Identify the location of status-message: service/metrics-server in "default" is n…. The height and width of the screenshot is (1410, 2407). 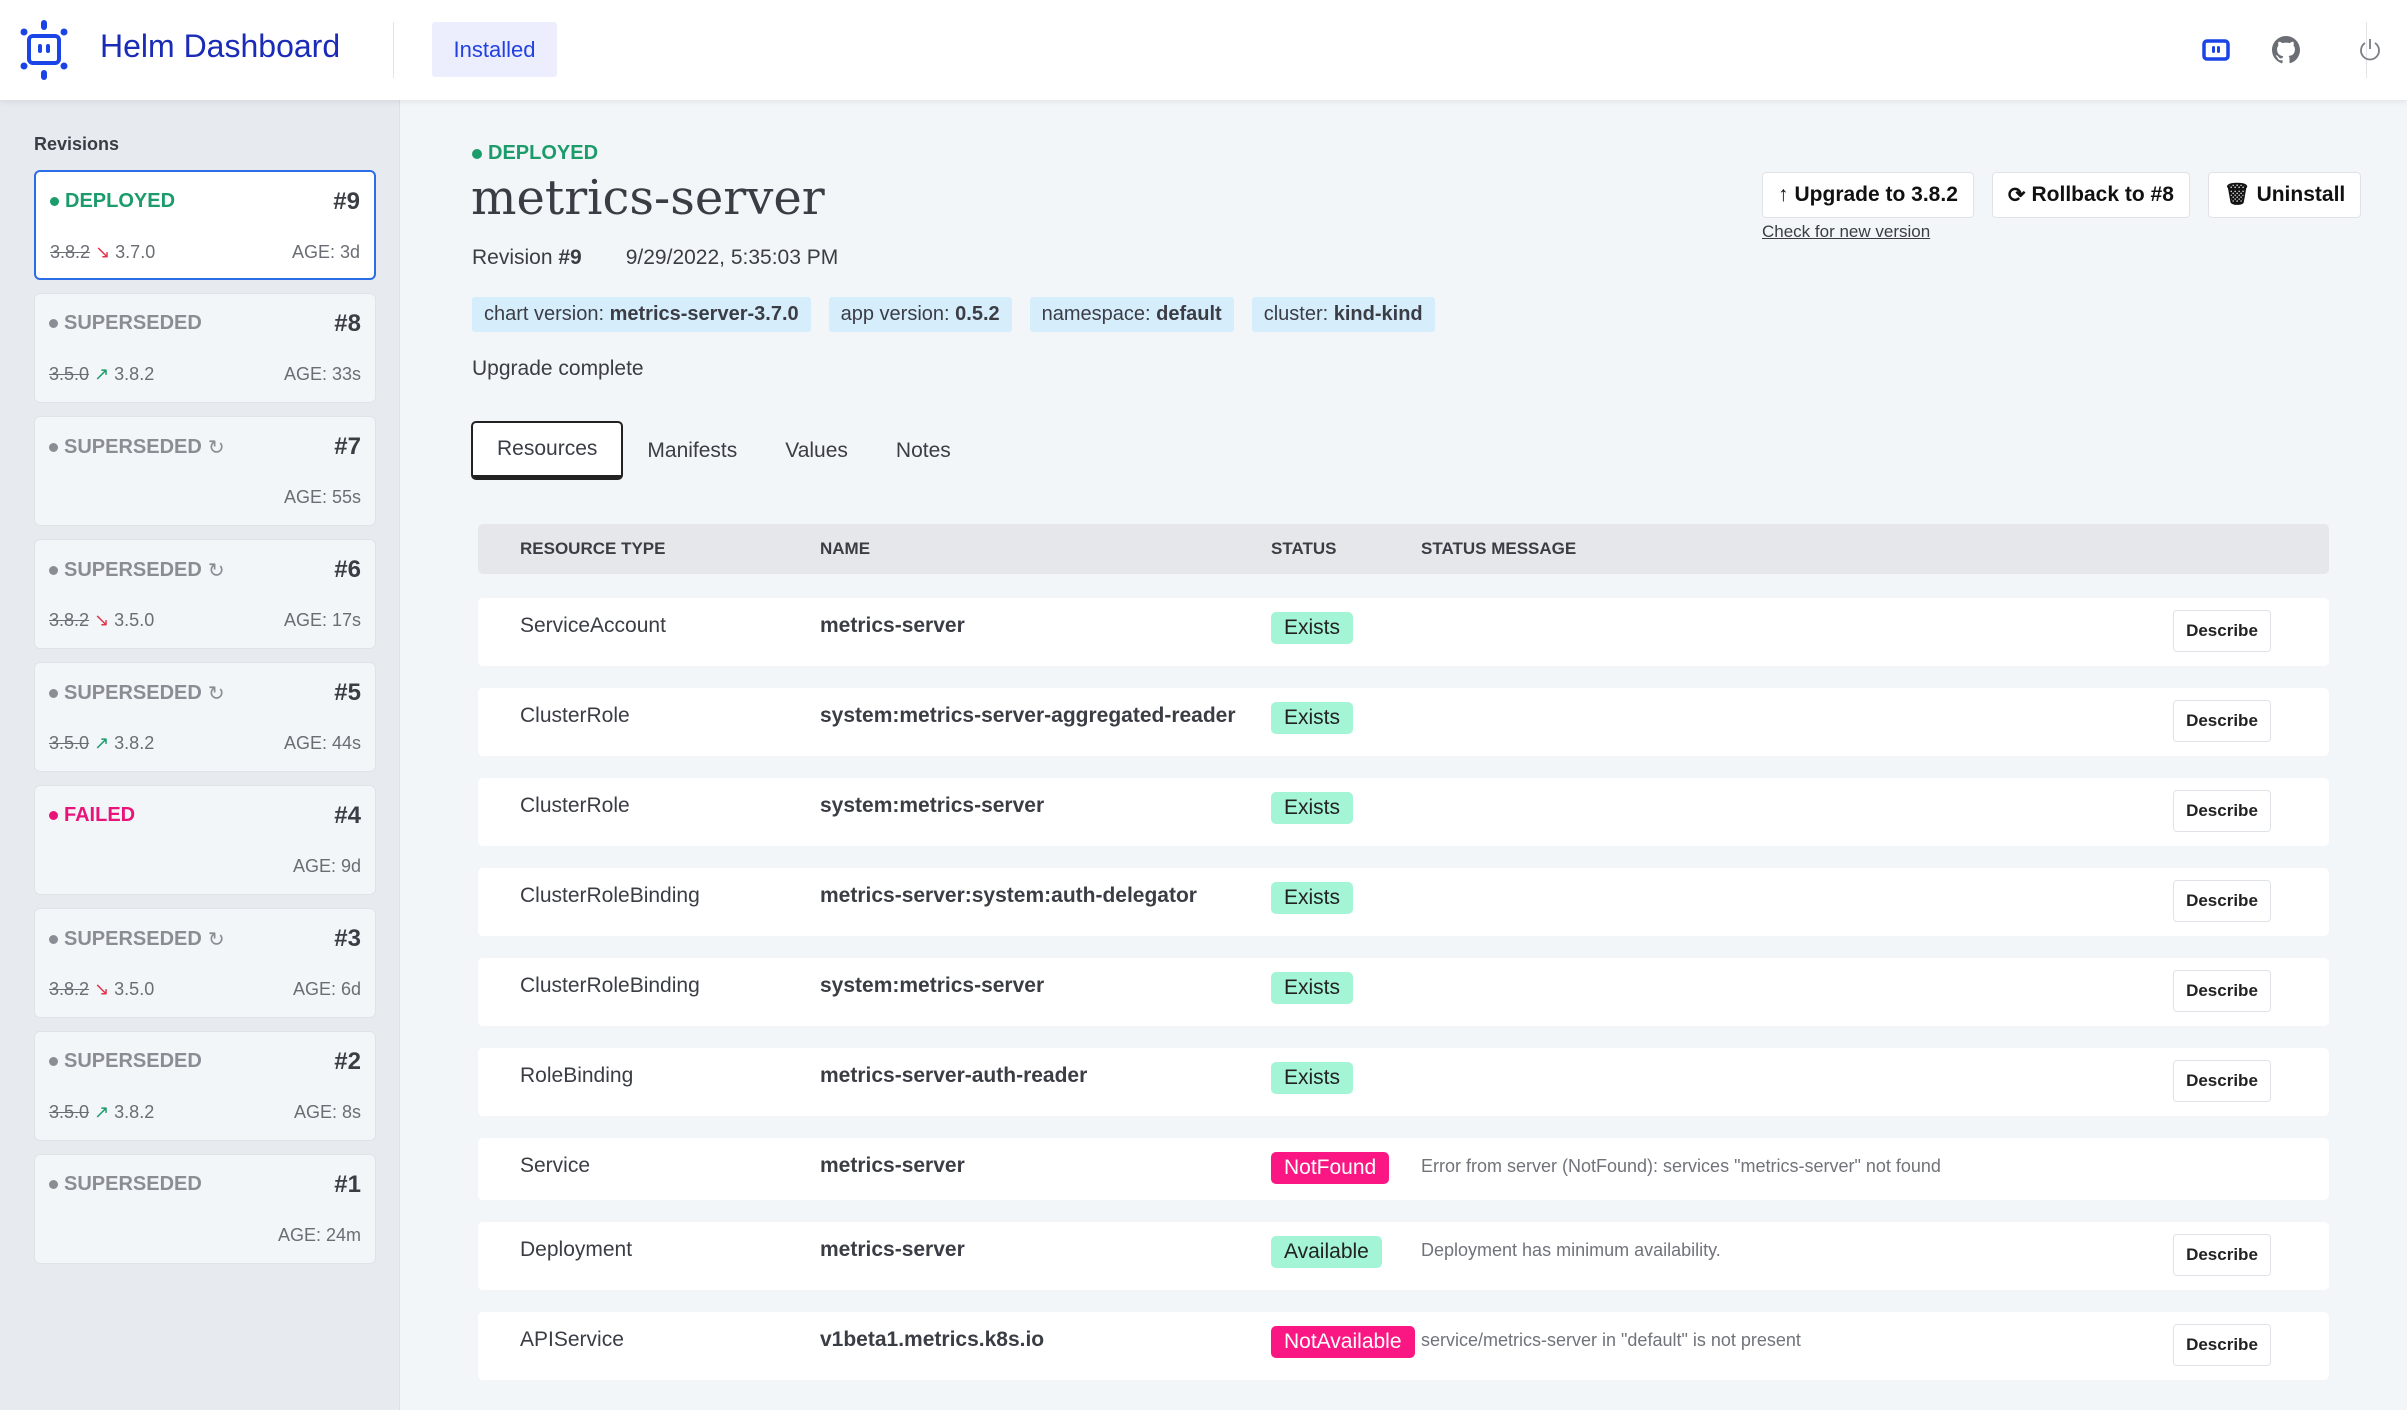
(1611, 1340).